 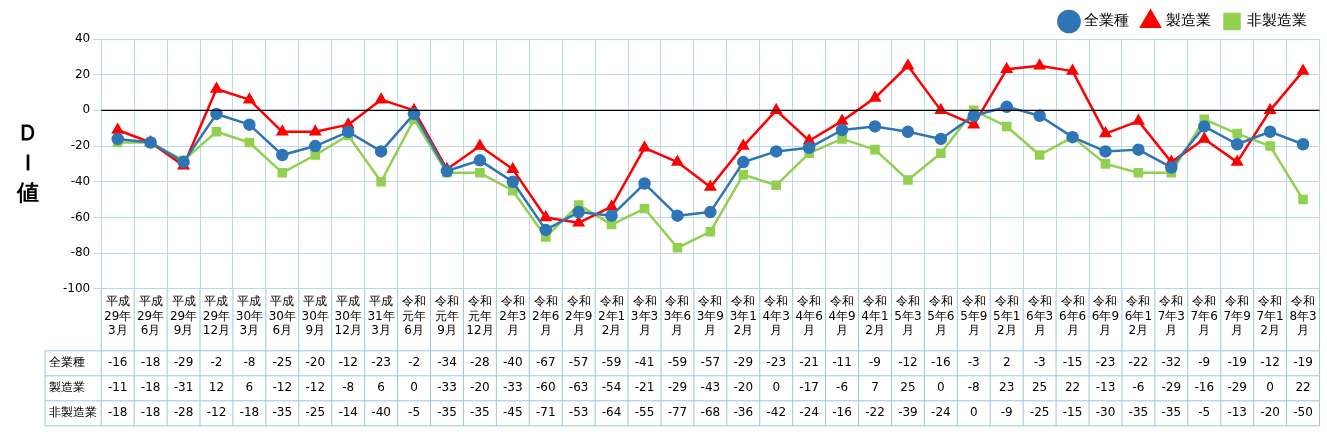 What do you see at coordinates (941, 315) in the screenshot?
I see `x-tick-label: 令和5年6月` at bounding box center [941, 315].